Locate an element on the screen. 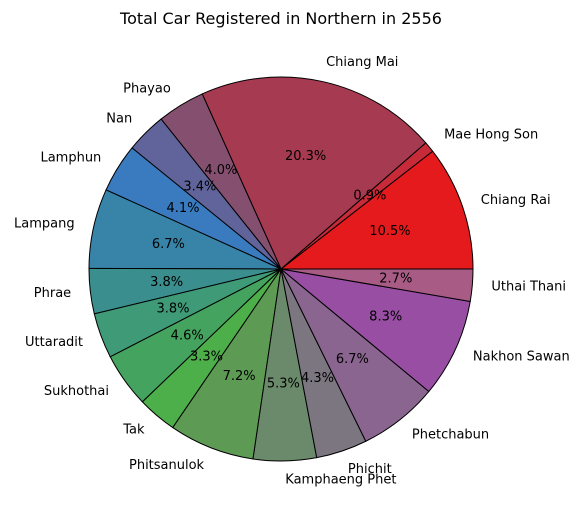 The width and height of the screenshot is (586, 520). pct-label-kamphaeng-phet: 5.3% is located at coordinates (283, 384).